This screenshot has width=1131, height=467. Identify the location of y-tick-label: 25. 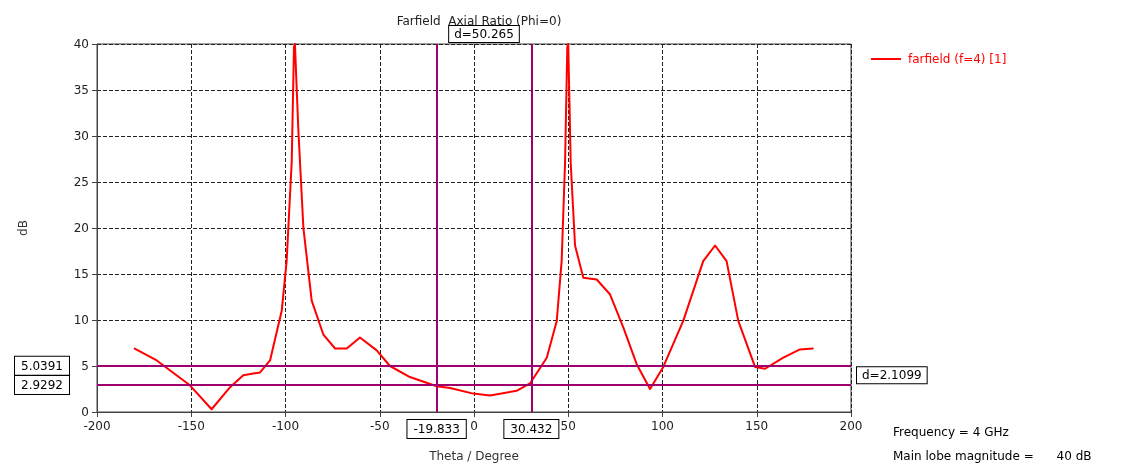
(81, 182).